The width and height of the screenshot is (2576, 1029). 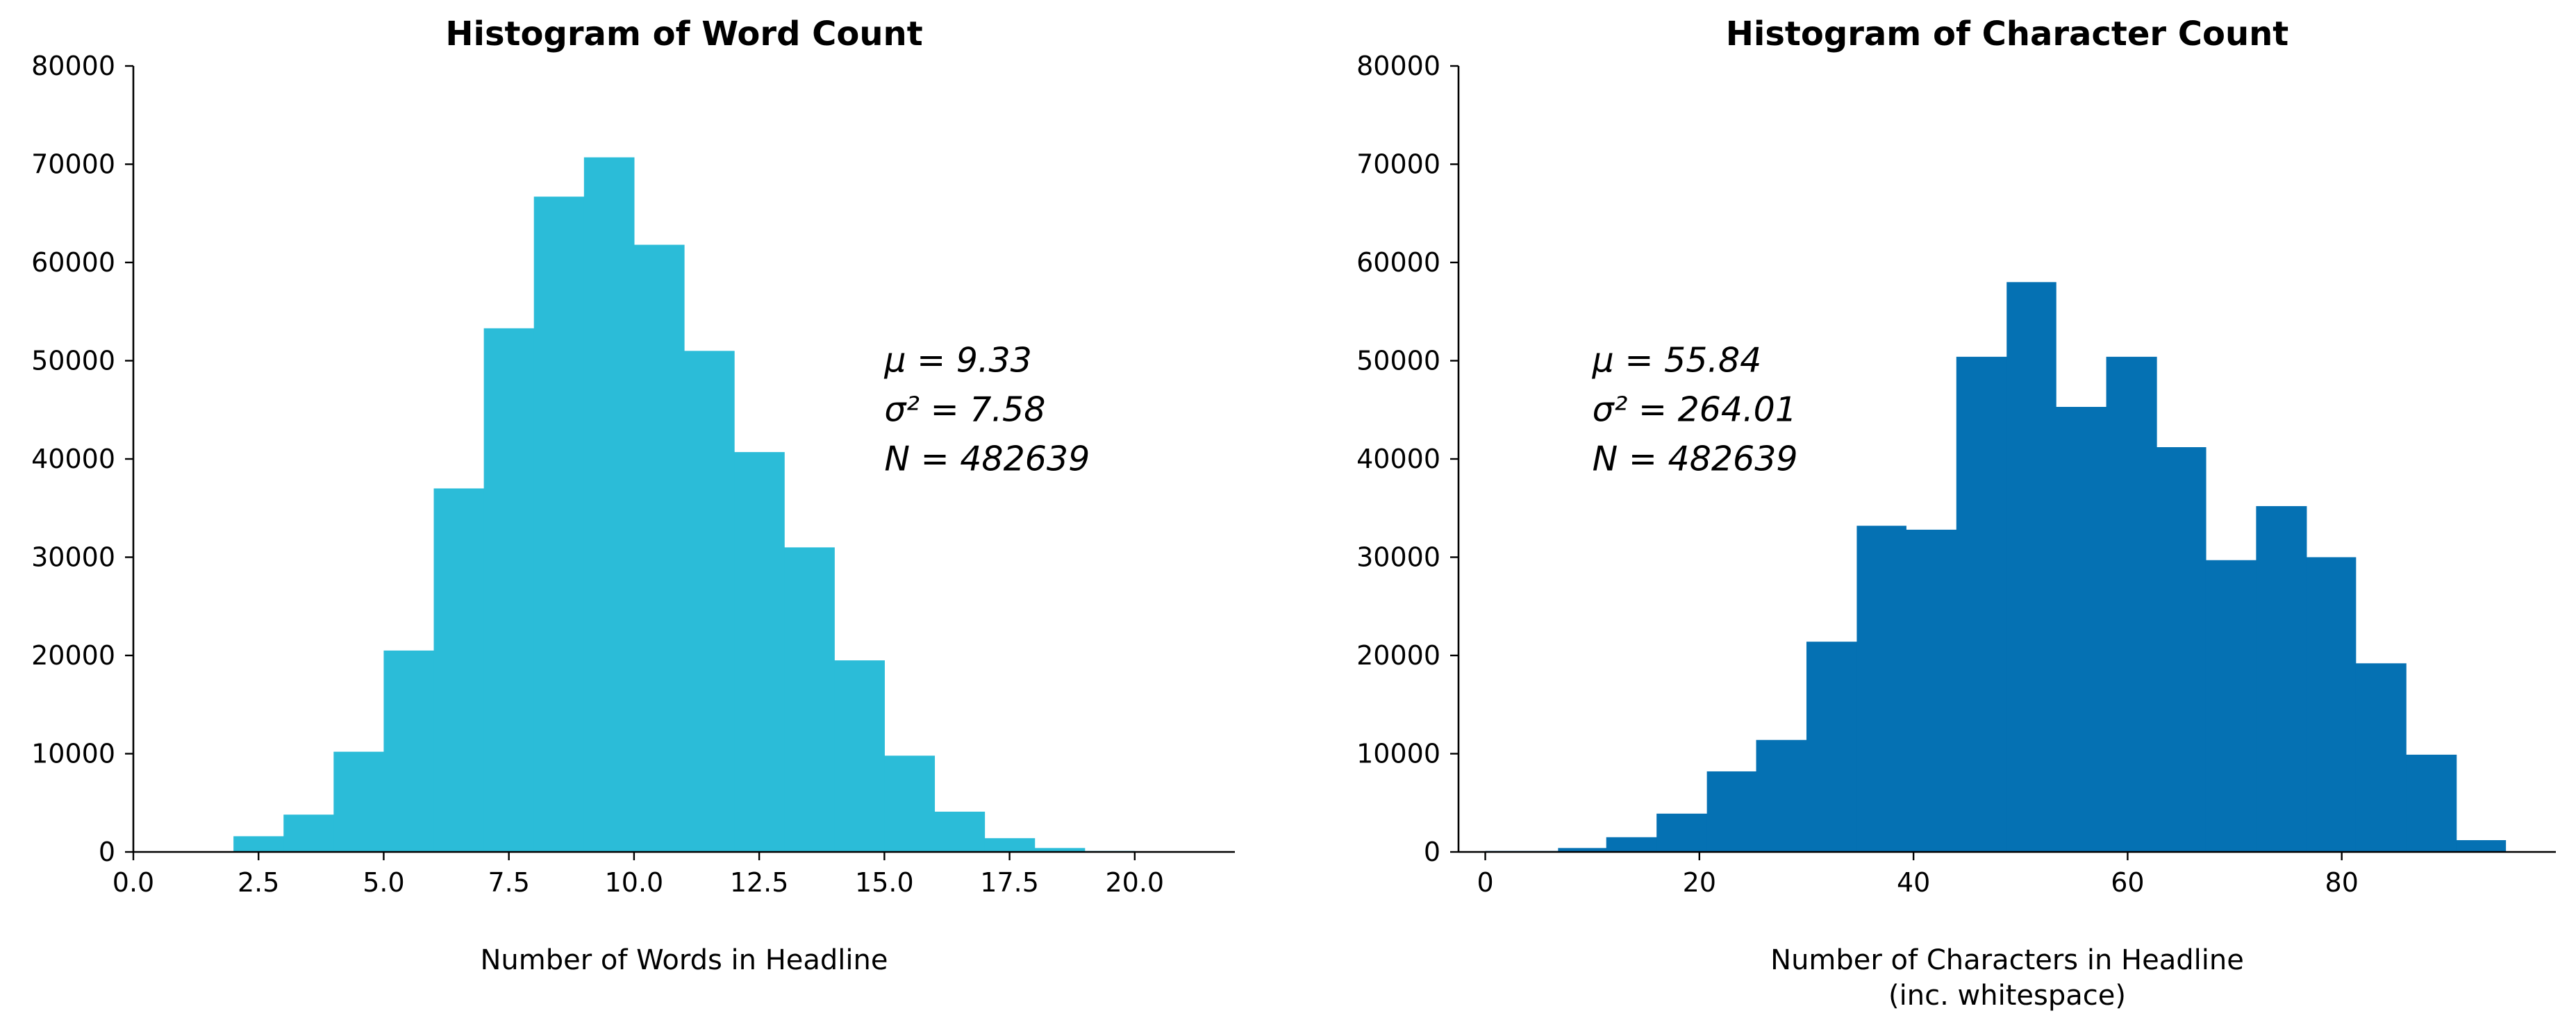 What do you see at coordinates (987, 459) in the screenshot?
I see `word-count-annotation: N = 482639` at bounding box center [987, 459].